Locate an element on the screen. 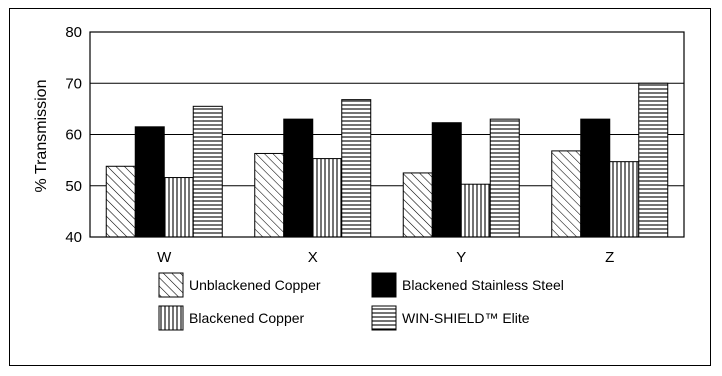  x-tick-label: X is located at coordinates (313, 257).